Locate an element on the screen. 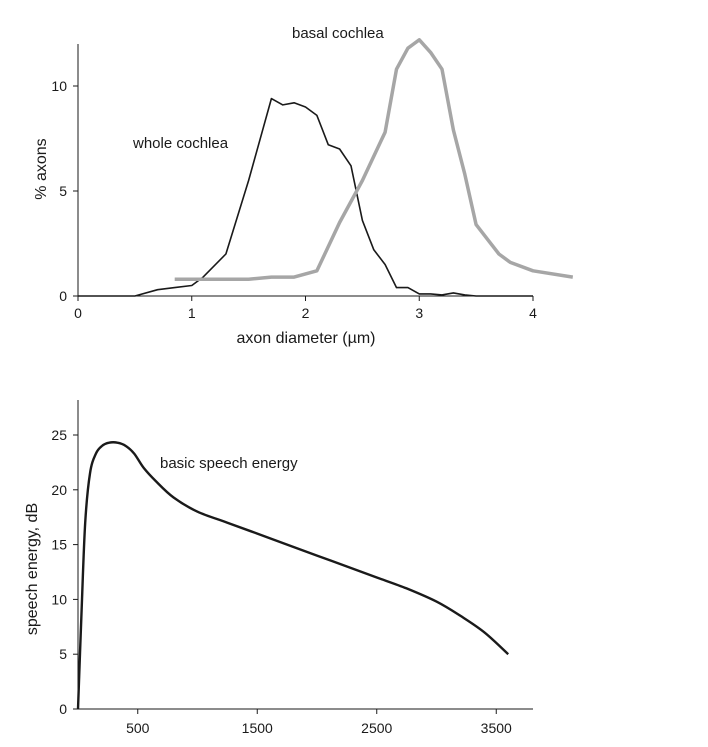 Image resolution: width=708 pixels, height=747 pixels. speech-energy-label: basic speech energy is located at coordinates (229, 463).